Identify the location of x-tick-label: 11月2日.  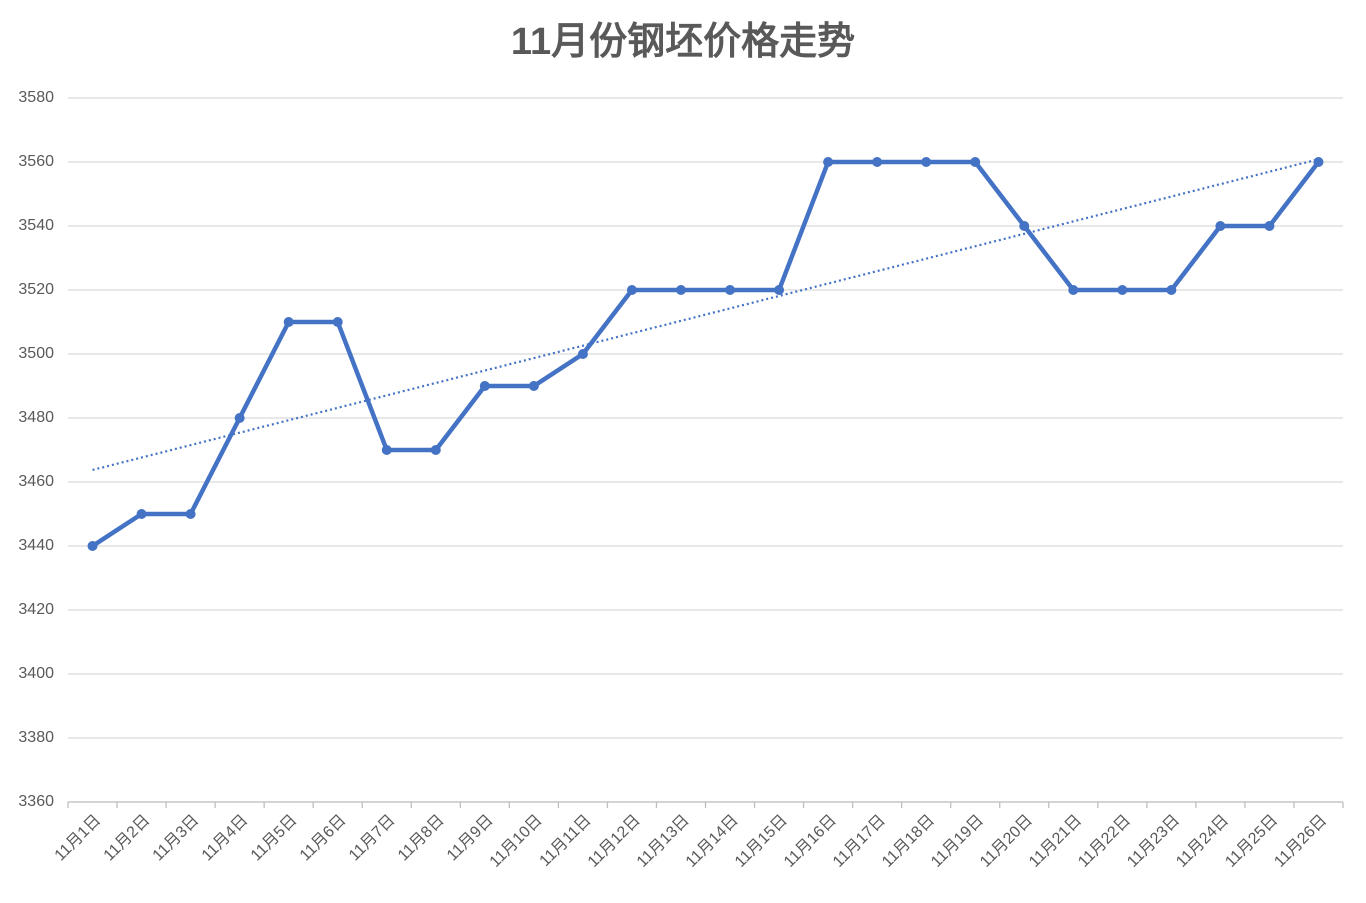
(127, 838).